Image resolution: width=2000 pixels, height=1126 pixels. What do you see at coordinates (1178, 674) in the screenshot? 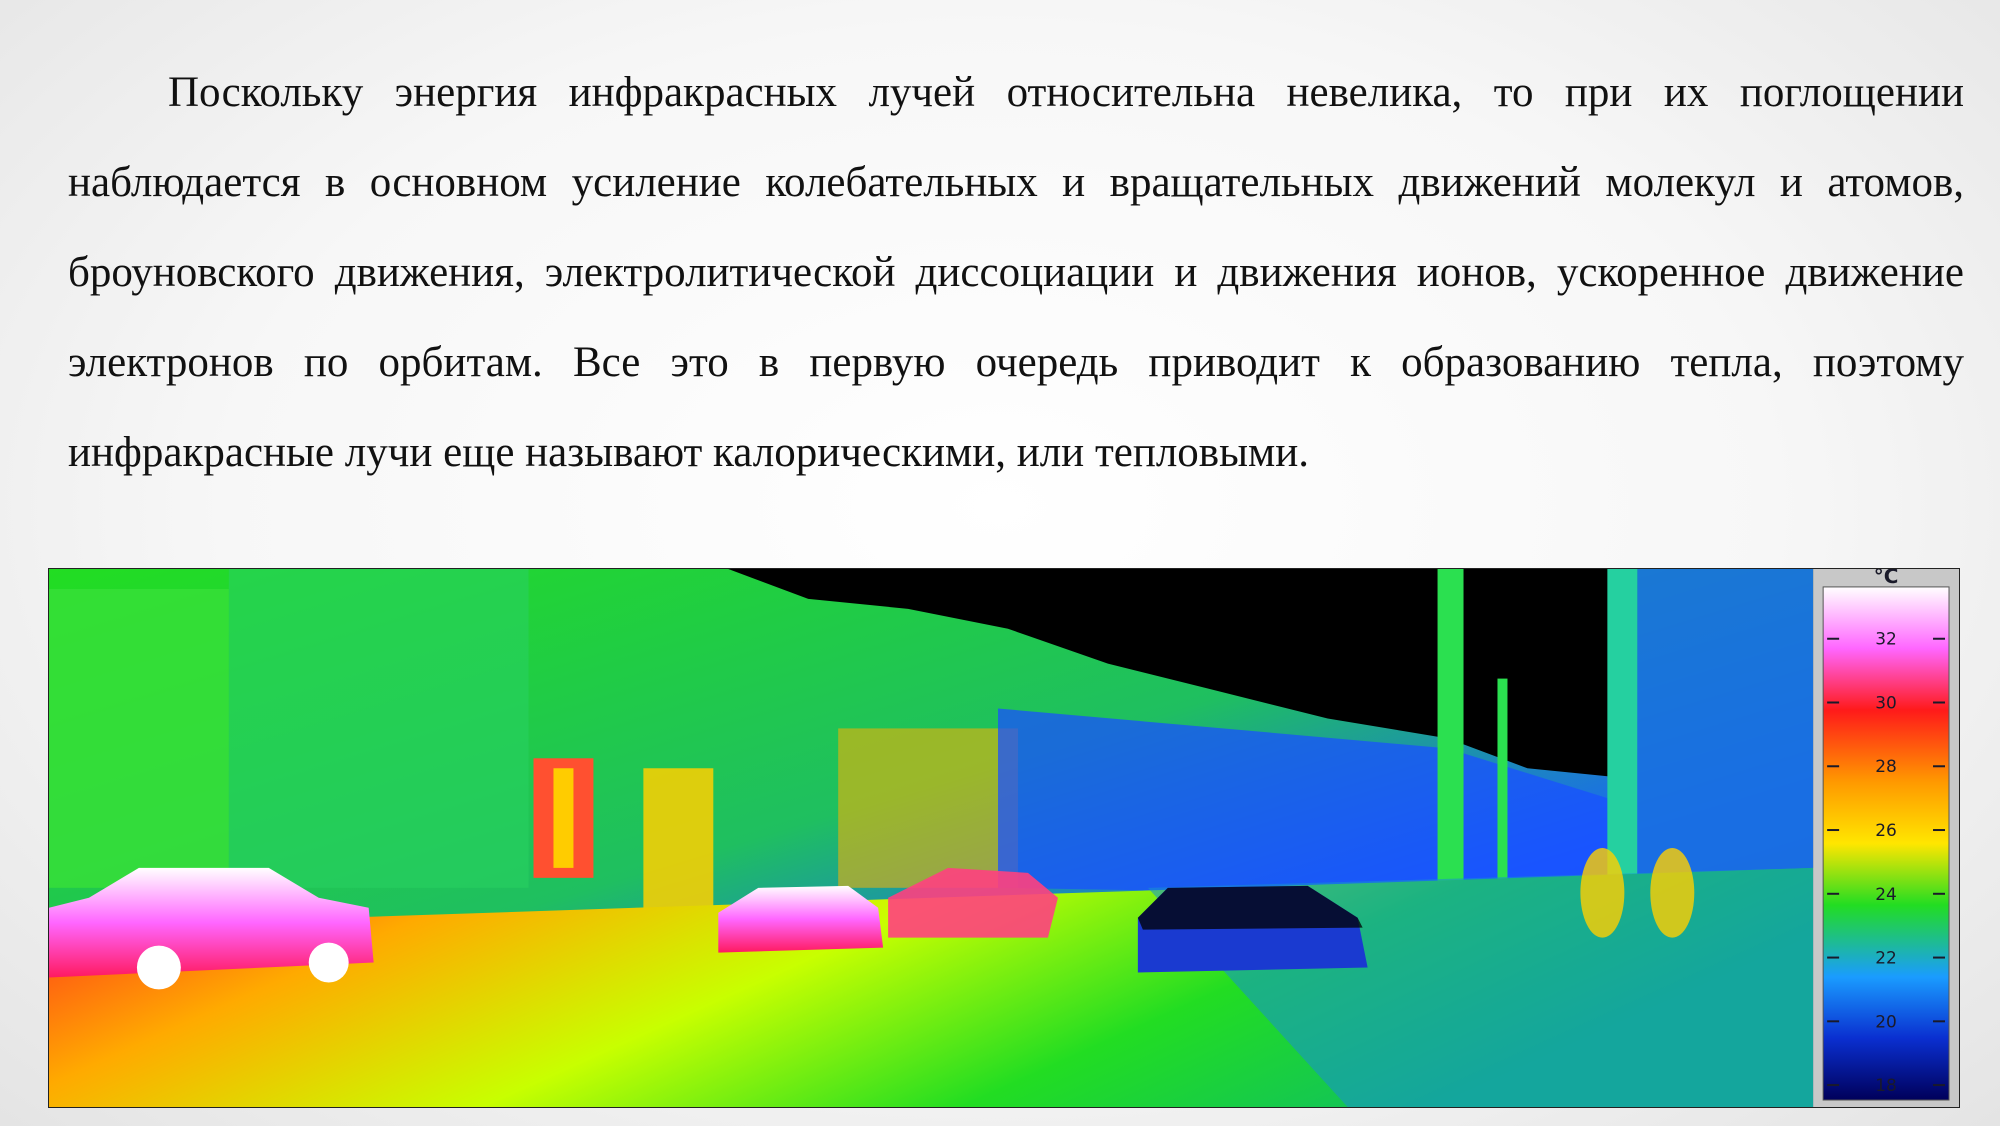
I see `sky-region` at bounding box center [1178, 674].